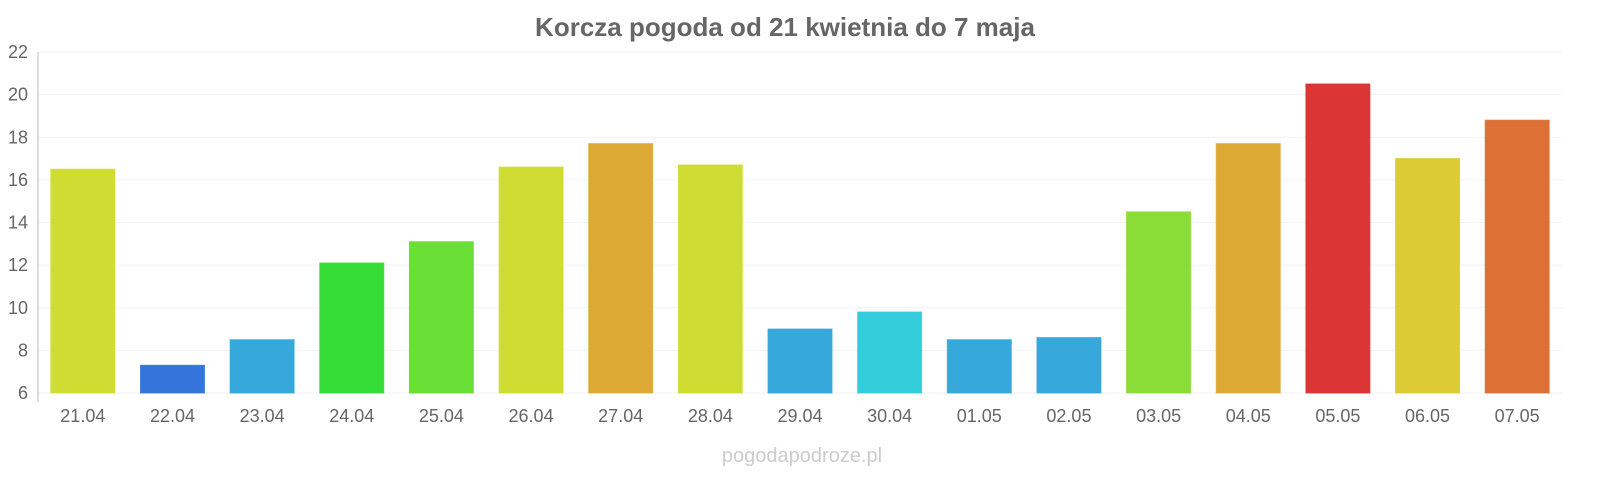  I want to click on y-tick-label: 18, so click(18, 137).